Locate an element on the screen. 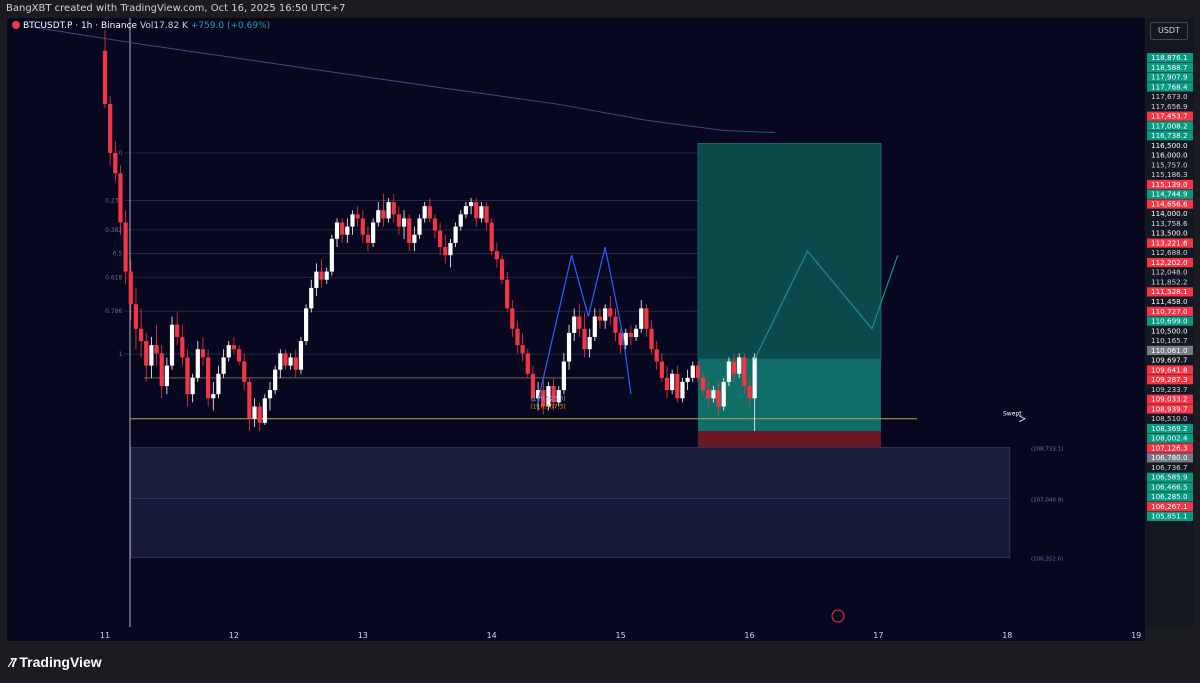 Image resolution: width=1200 pixels, height=683 pixels. take-profit-zone is located at coordinates (789, 251).